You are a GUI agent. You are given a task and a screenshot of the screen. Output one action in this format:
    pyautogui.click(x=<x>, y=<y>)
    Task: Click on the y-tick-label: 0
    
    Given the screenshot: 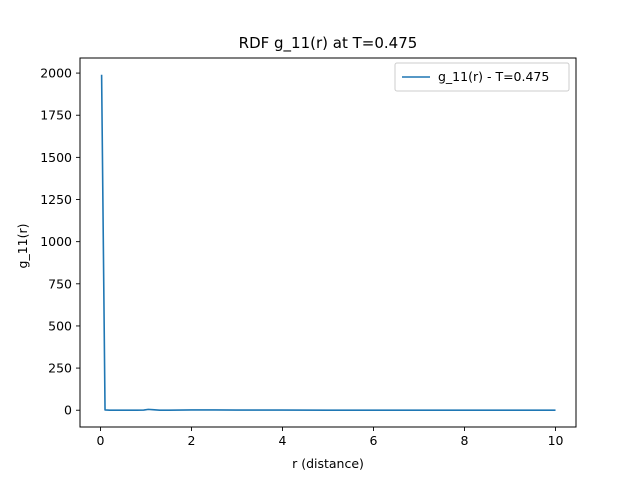 What is the action you would take?
    pyautogui.click(x=68, y=410)
    